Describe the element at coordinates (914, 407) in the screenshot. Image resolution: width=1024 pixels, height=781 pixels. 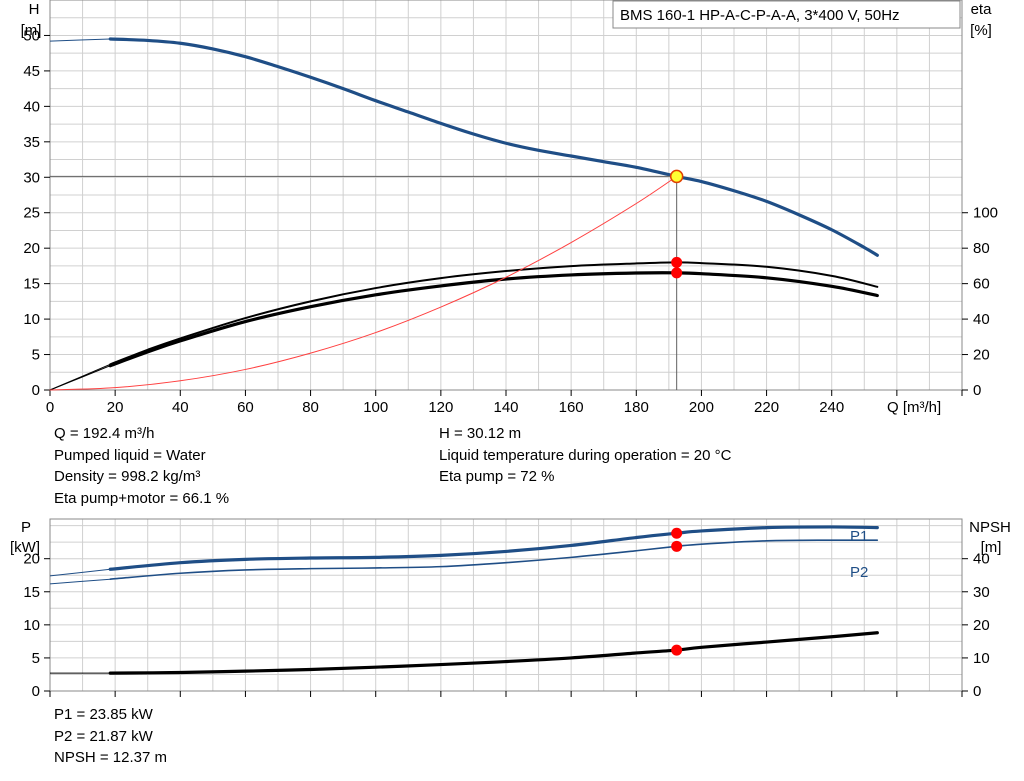
I see `top-x-axis-label: Q [m³/h]` at that location.